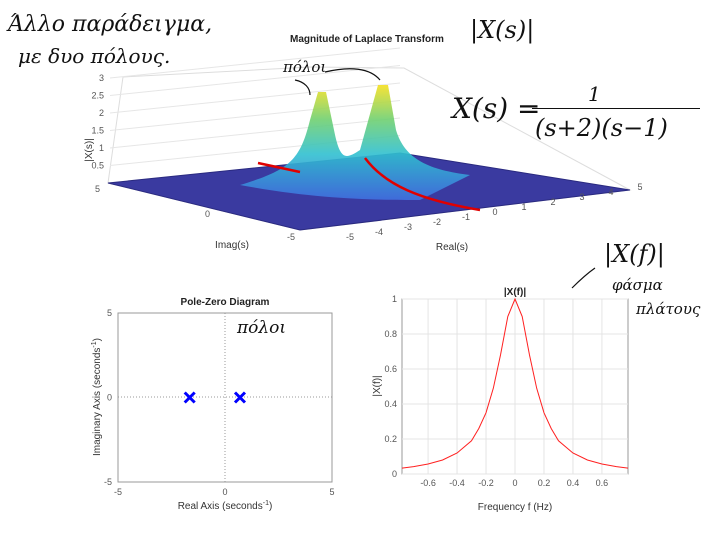 This screenshot has width=720, height=540. What do you see at coordinates (668, 309) in the screenshot?
I see `note-amplitude: πλάτους` at bounding box center [668, 309].